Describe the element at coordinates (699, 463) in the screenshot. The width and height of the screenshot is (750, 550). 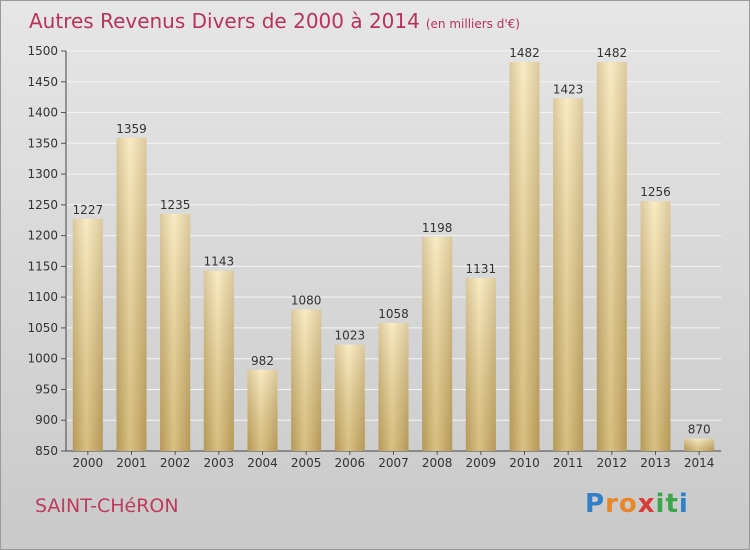
I see `x-tick-label: 2014` at that location.